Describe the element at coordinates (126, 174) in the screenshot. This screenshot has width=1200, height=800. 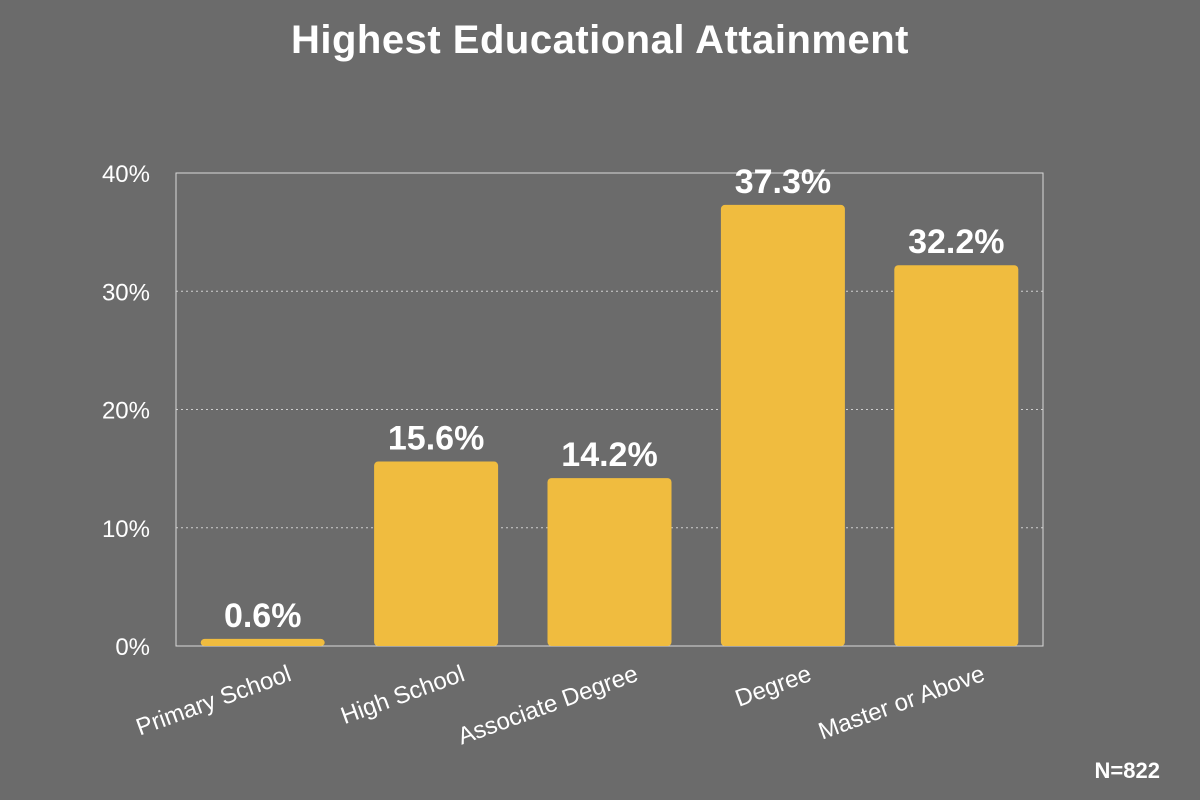
I see `y-tick-label: 40%` at that location.